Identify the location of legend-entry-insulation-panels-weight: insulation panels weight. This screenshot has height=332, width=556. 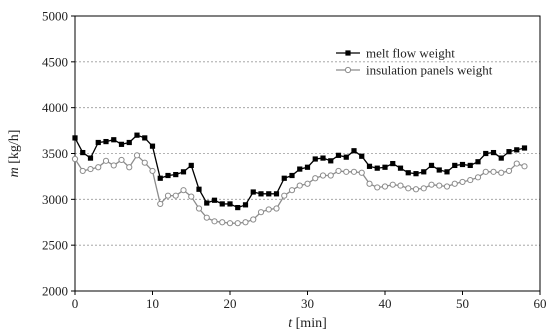
(414, 70).